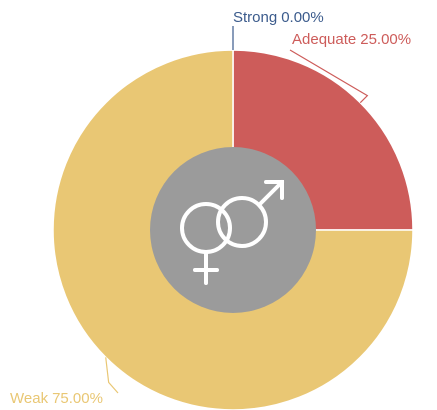 This screenshot has height=410, width=437. Describe the element at coordinates (324, 39) in the screenshot. I see `category-label: Adequate` at that location.